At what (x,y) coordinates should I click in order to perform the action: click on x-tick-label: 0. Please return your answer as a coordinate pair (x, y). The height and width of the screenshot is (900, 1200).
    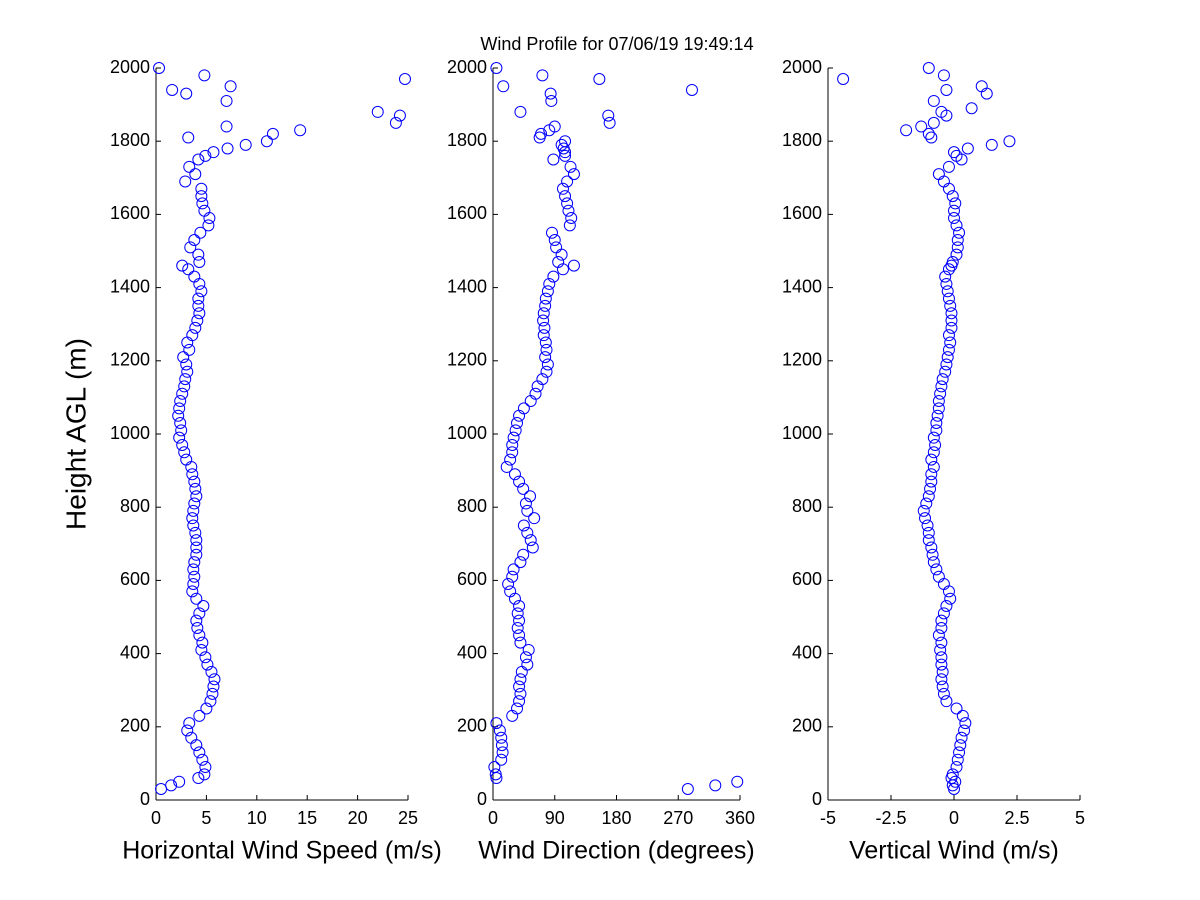
    Looking at the image, I should click on (156, 818).